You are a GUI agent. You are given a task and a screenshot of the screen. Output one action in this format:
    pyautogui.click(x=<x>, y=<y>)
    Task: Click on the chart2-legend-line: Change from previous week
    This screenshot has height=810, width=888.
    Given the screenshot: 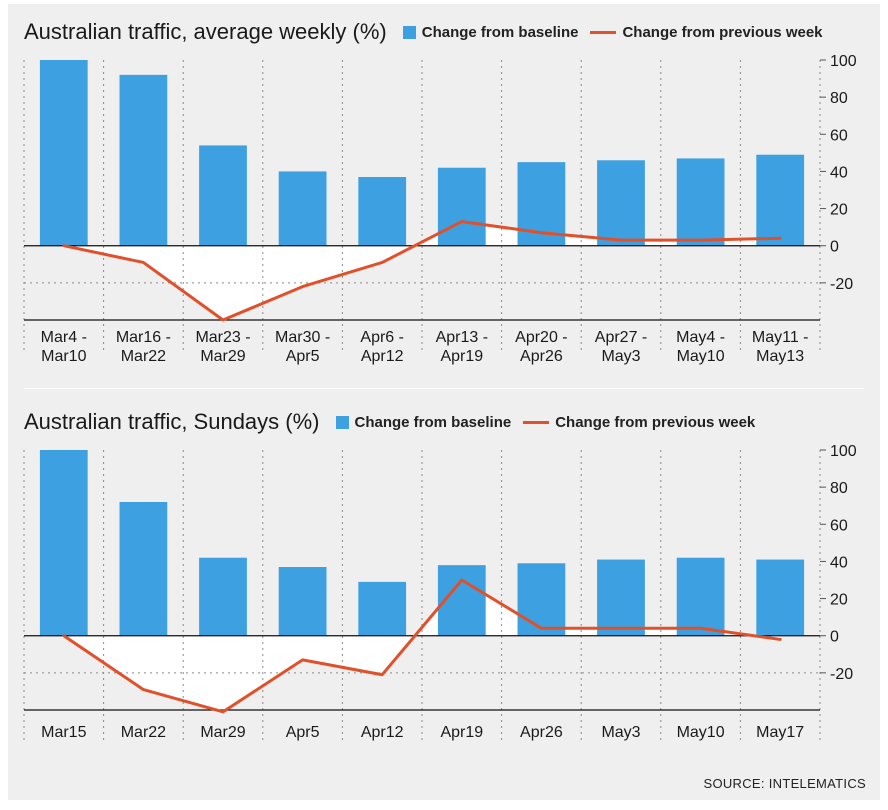 What is the action you would take?
    pyautogui.click(x=639, y=422)
    